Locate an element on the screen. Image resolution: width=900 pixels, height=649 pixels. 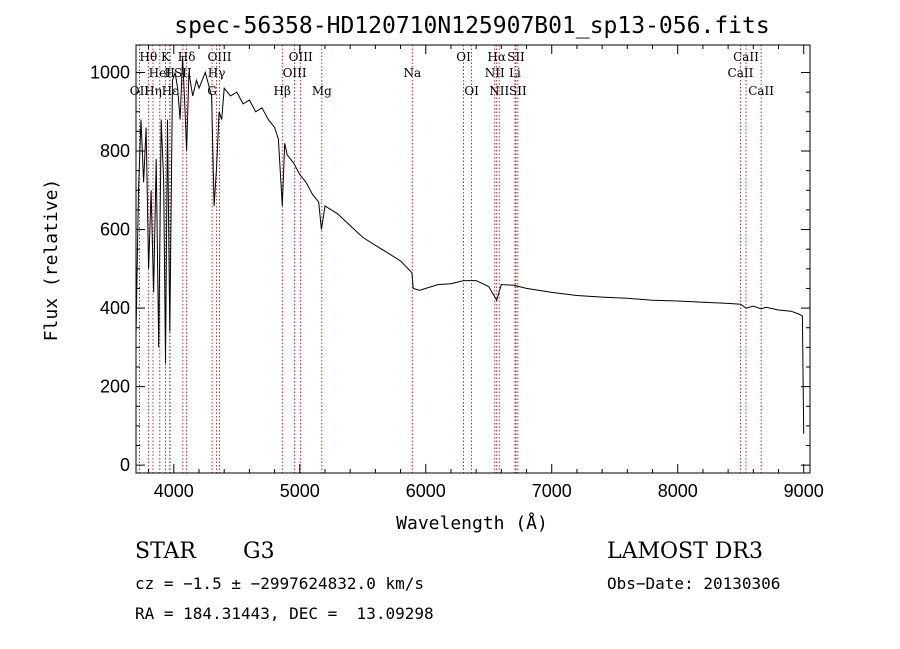
line-label: H is located at coordinates (170, 73).